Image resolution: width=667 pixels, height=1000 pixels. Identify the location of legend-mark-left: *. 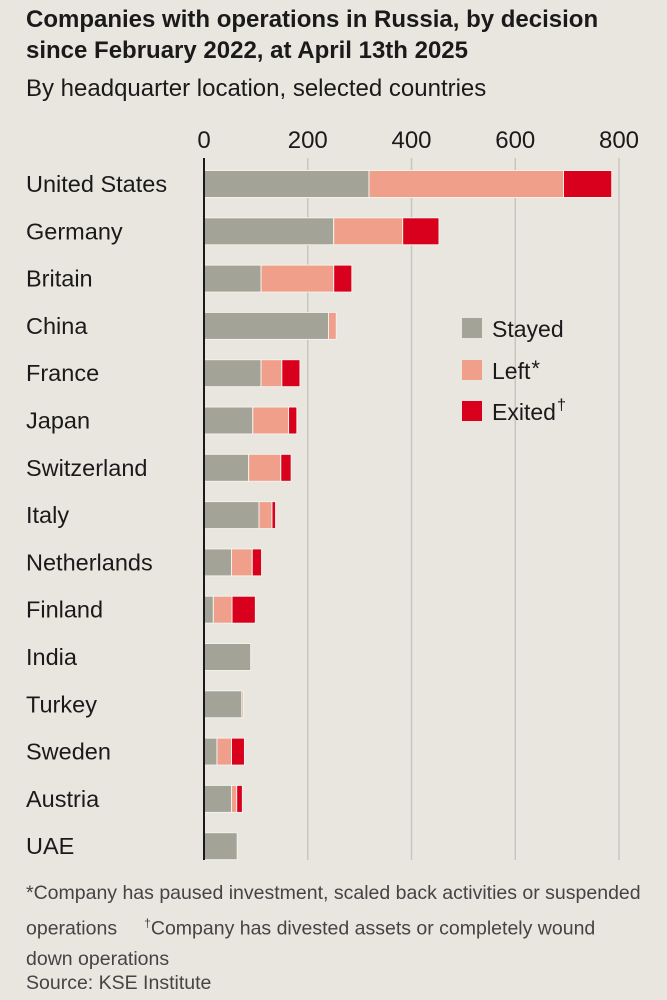
(535, 368).